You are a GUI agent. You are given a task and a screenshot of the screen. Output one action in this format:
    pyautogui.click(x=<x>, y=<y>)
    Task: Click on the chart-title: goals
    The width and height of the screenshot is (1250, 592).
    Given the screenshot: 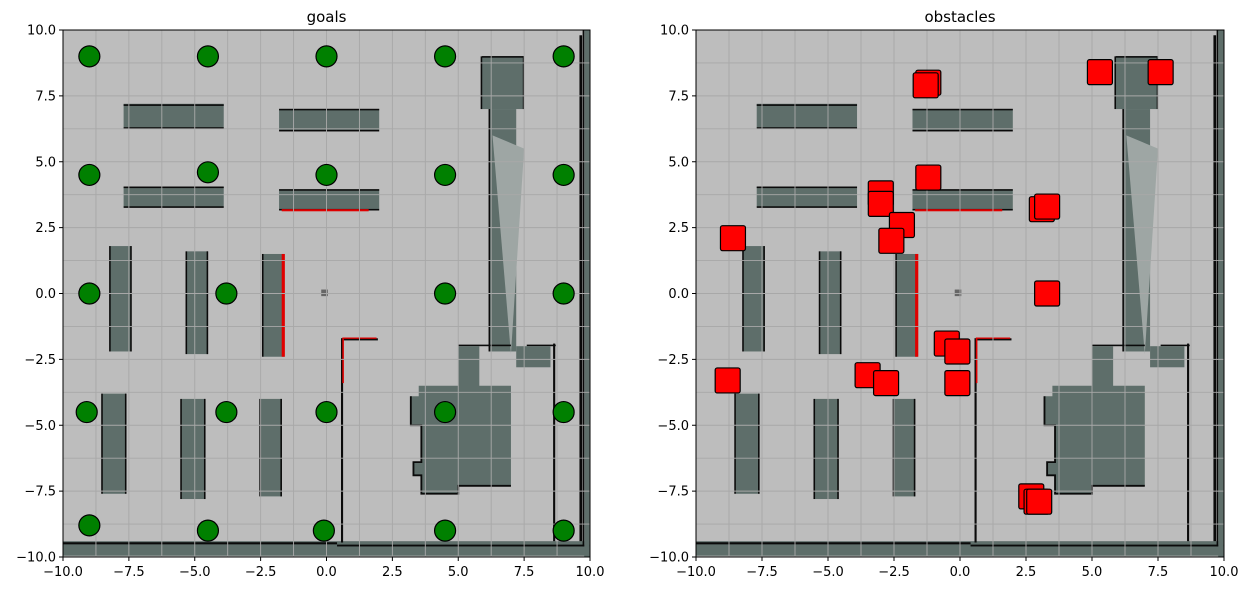 What is the action you would take?
    pyautogui.click(x=327, y=17)
    